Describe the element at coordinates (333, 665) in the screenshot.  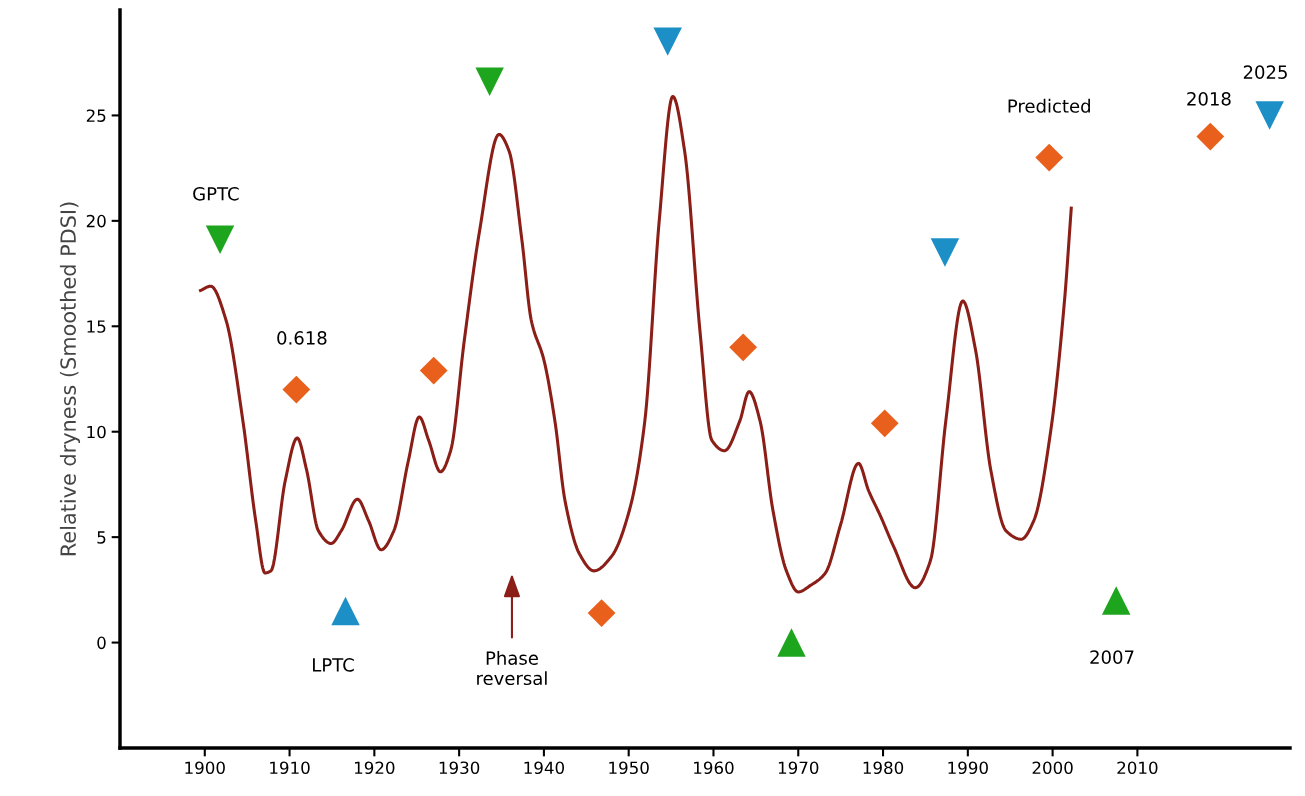
I see `annotation: LPTC` at that location.